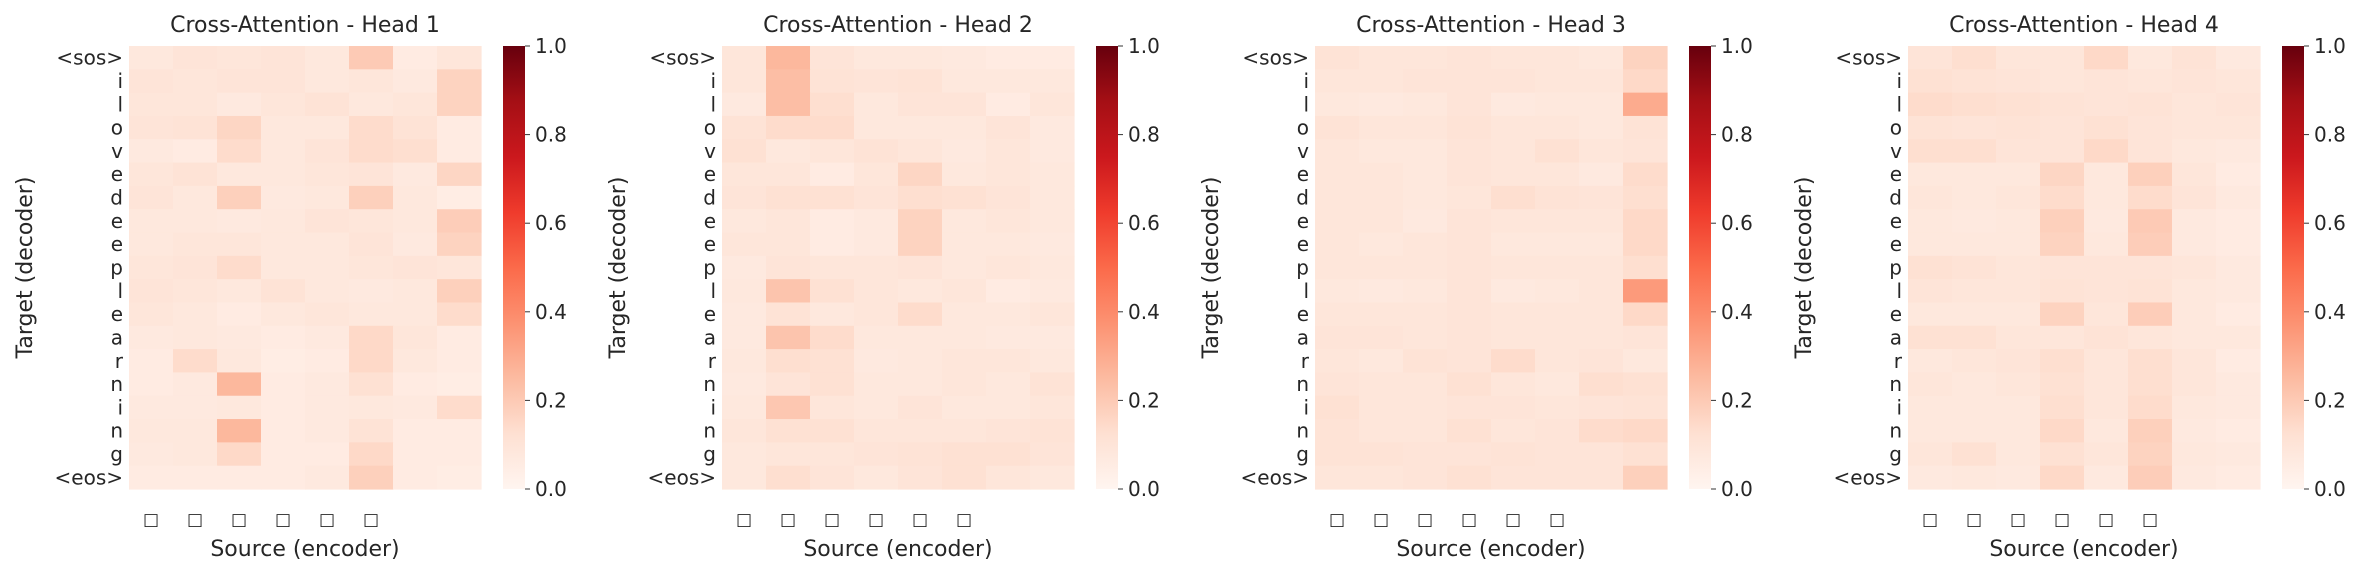  What do you see at coordinates (1895, 454) in the screenshot?
I see `y-tick-label: g` at bounding box center [1895, 454].